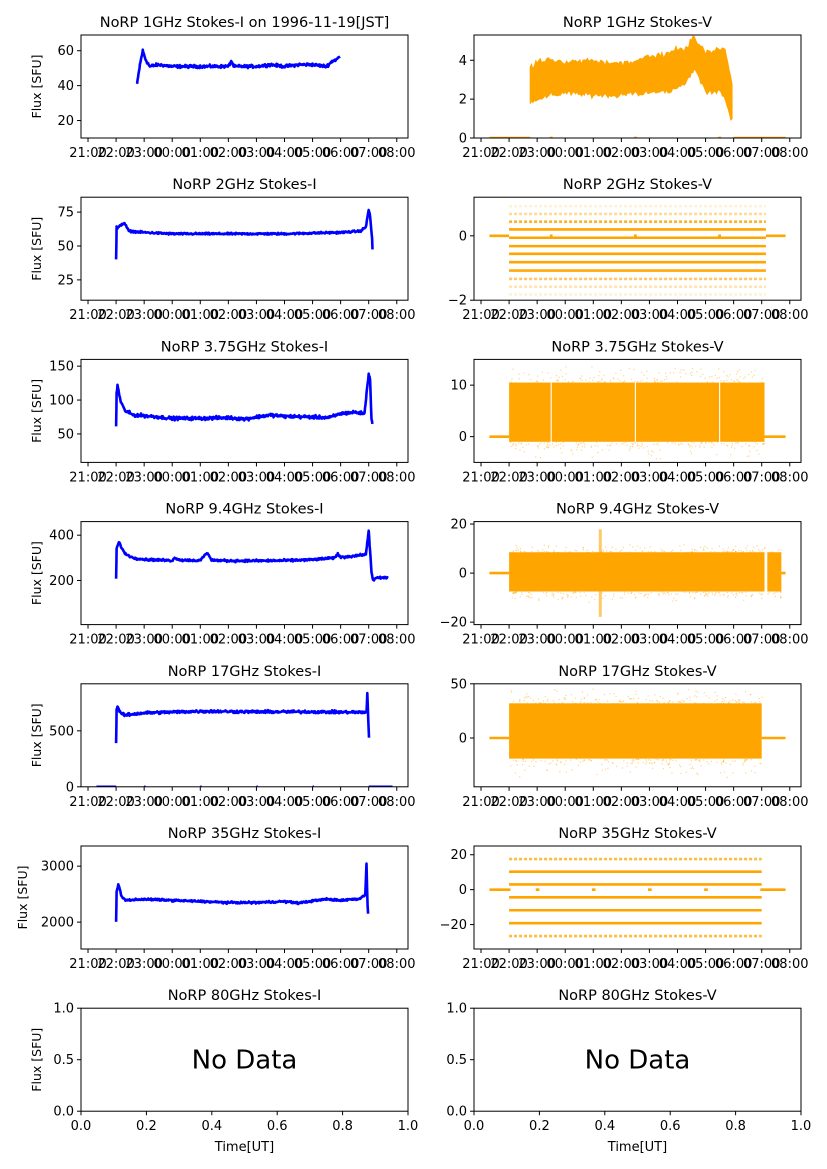  Describe the element at coordinates (245, 1061) in the screenshot. I see `no-data-annotation: No Data` at that location.